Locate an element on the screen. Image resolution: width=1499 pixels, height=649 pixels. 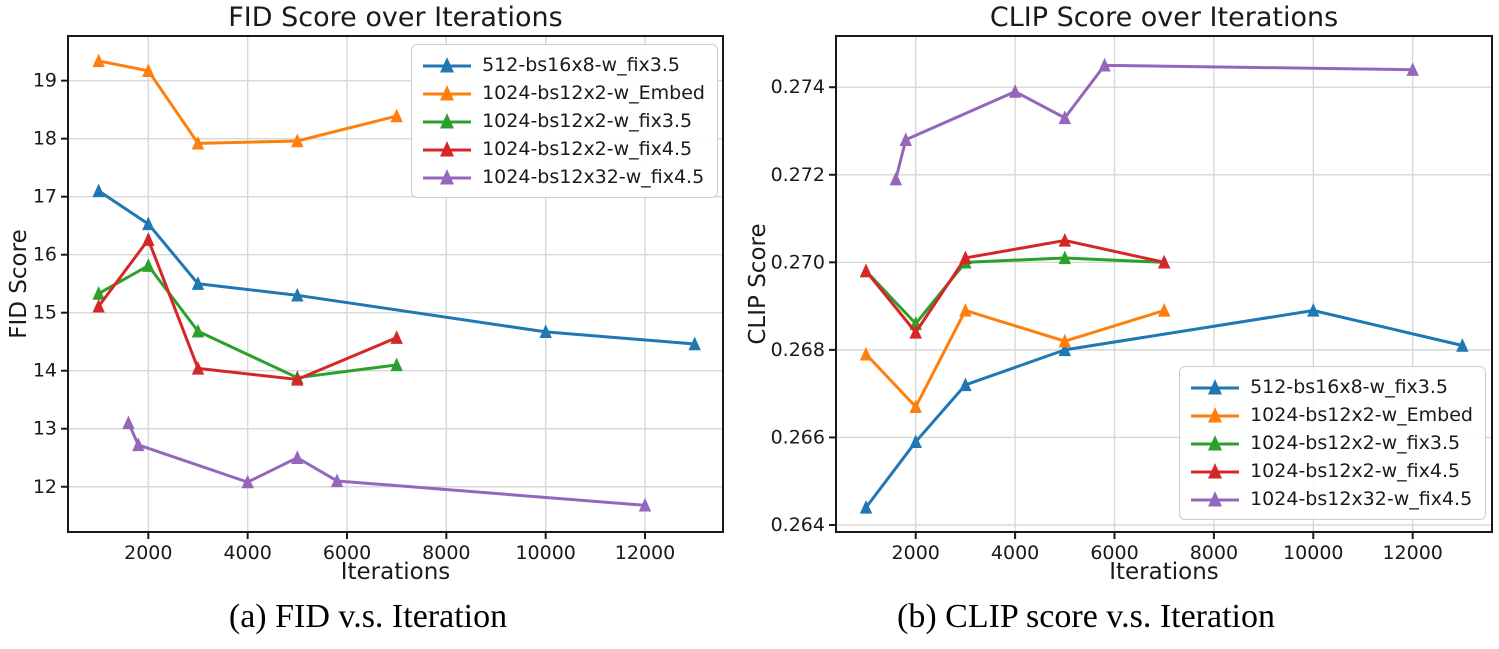
clip-y-axis-label: CLIP Score is located at coordinates (758, 284).